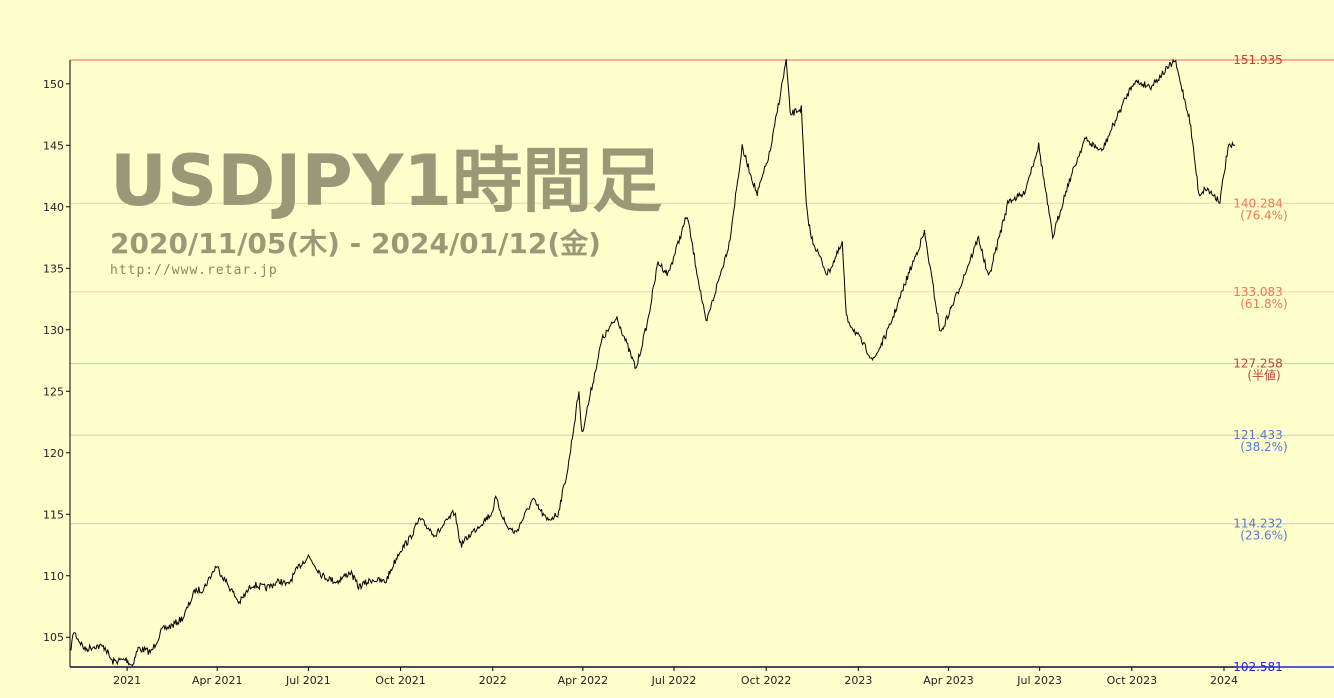 This screenshot has height=698, width=1334. I want to click on y-tick-label: 110, so click(53, 576).